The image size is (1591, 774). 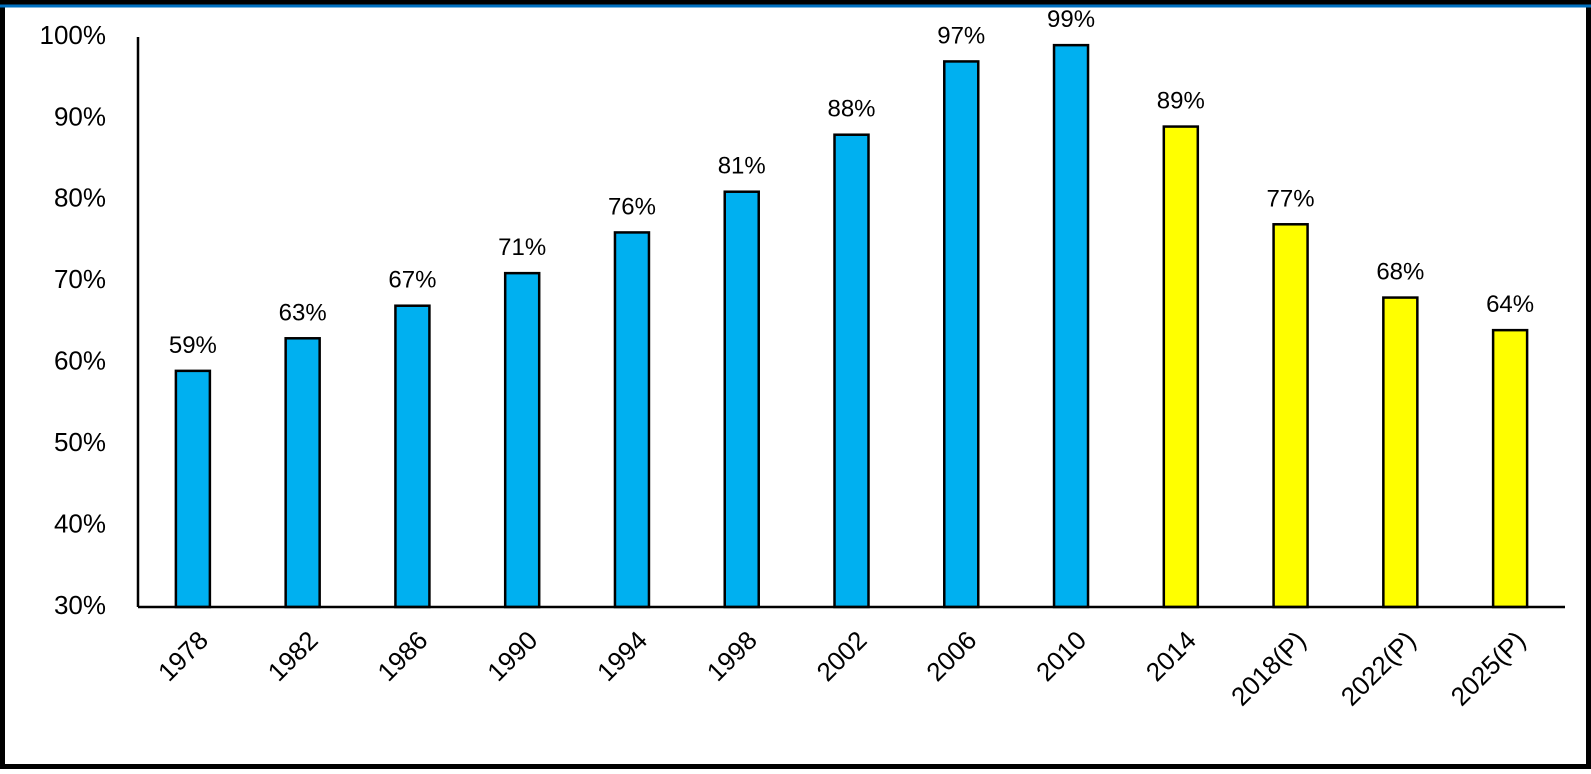 I want to click on y-tick-label: 60%, so click(x=80, y=361).